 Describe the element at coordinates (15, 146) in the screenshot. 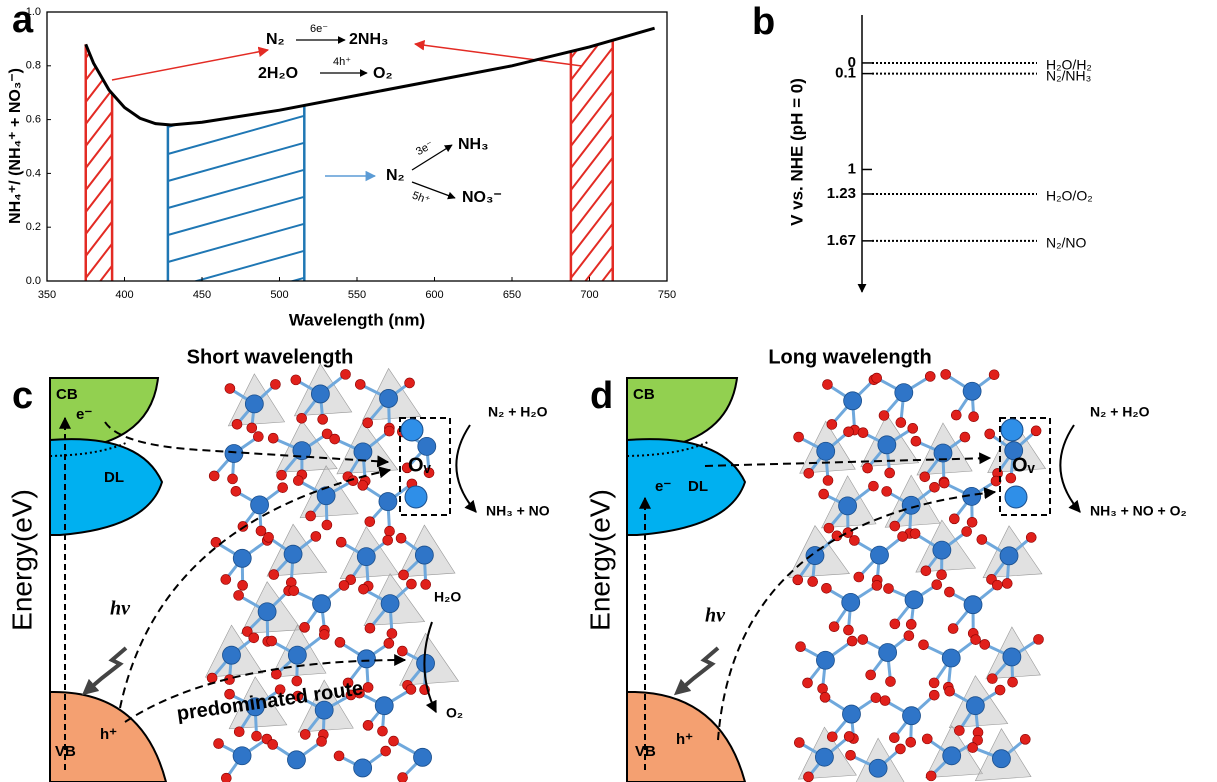

I see `y-axis-label: NH₄⁺/ (NH₄⁺ + NO₃⁻)` at that location.